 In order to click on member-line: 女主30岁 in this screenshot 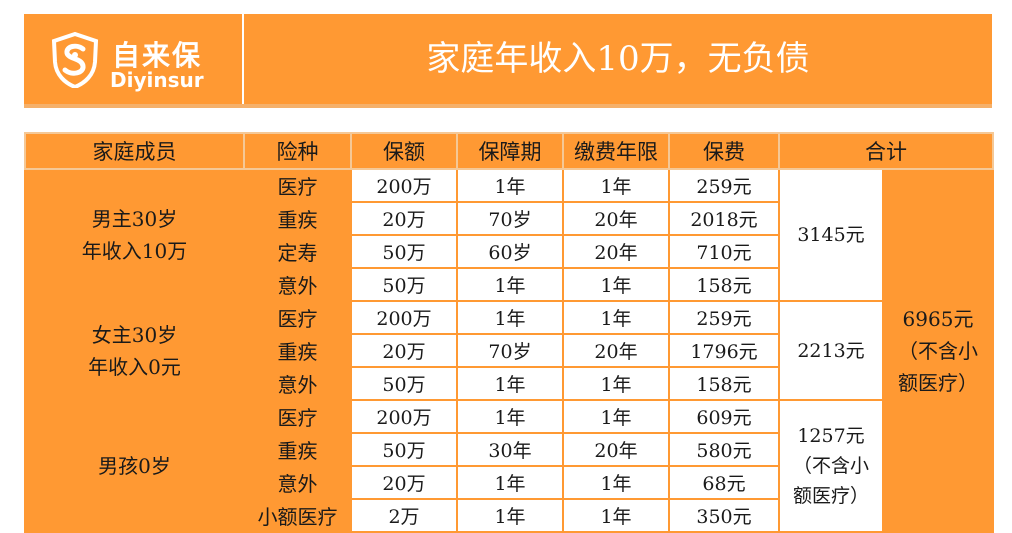, I will do `click(134, 334)`.